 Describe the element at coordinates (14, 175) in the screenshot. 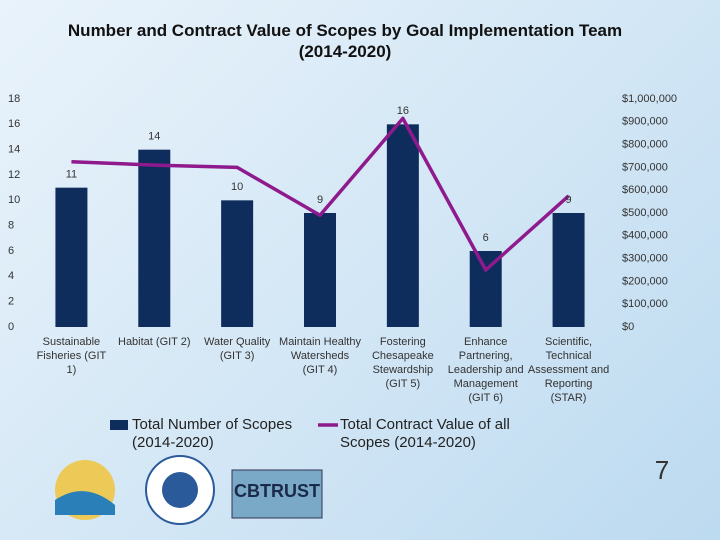

I see `y-tick-label: 12` at that location.